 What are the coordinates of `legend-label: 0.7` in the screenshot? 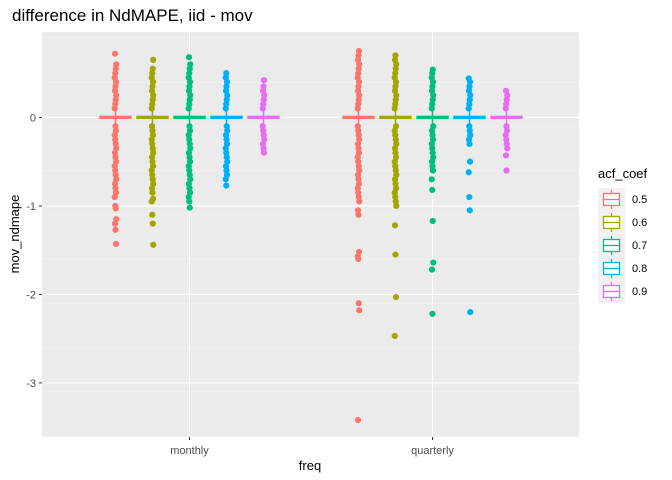 It's located at (639, 246).